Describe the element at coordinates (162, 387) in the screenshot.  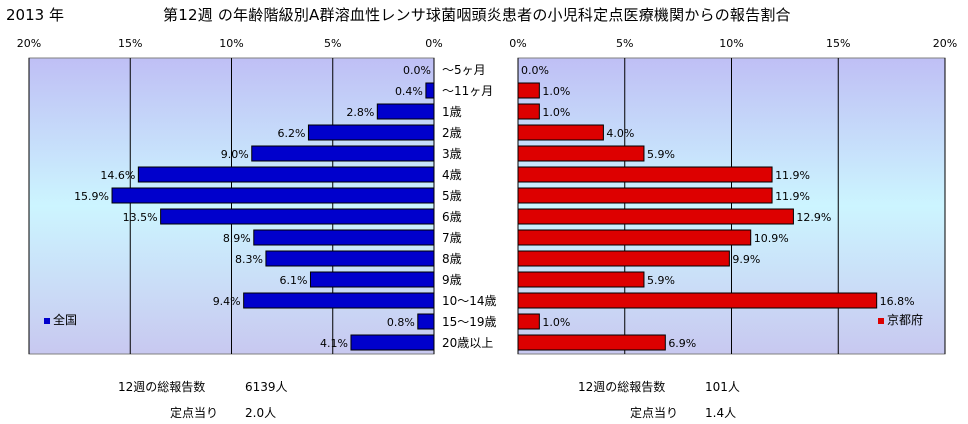
I see `footer-left-total-label: 12週の総報告数` at that location.